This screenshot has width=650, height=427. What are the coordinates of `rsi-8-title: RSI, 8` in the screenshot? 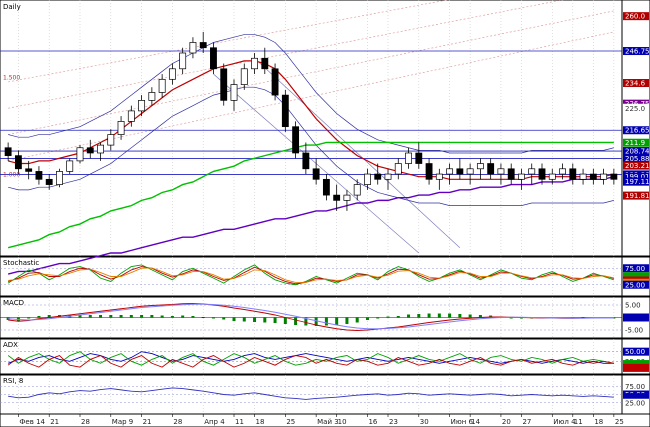 It's located at (13, 381).